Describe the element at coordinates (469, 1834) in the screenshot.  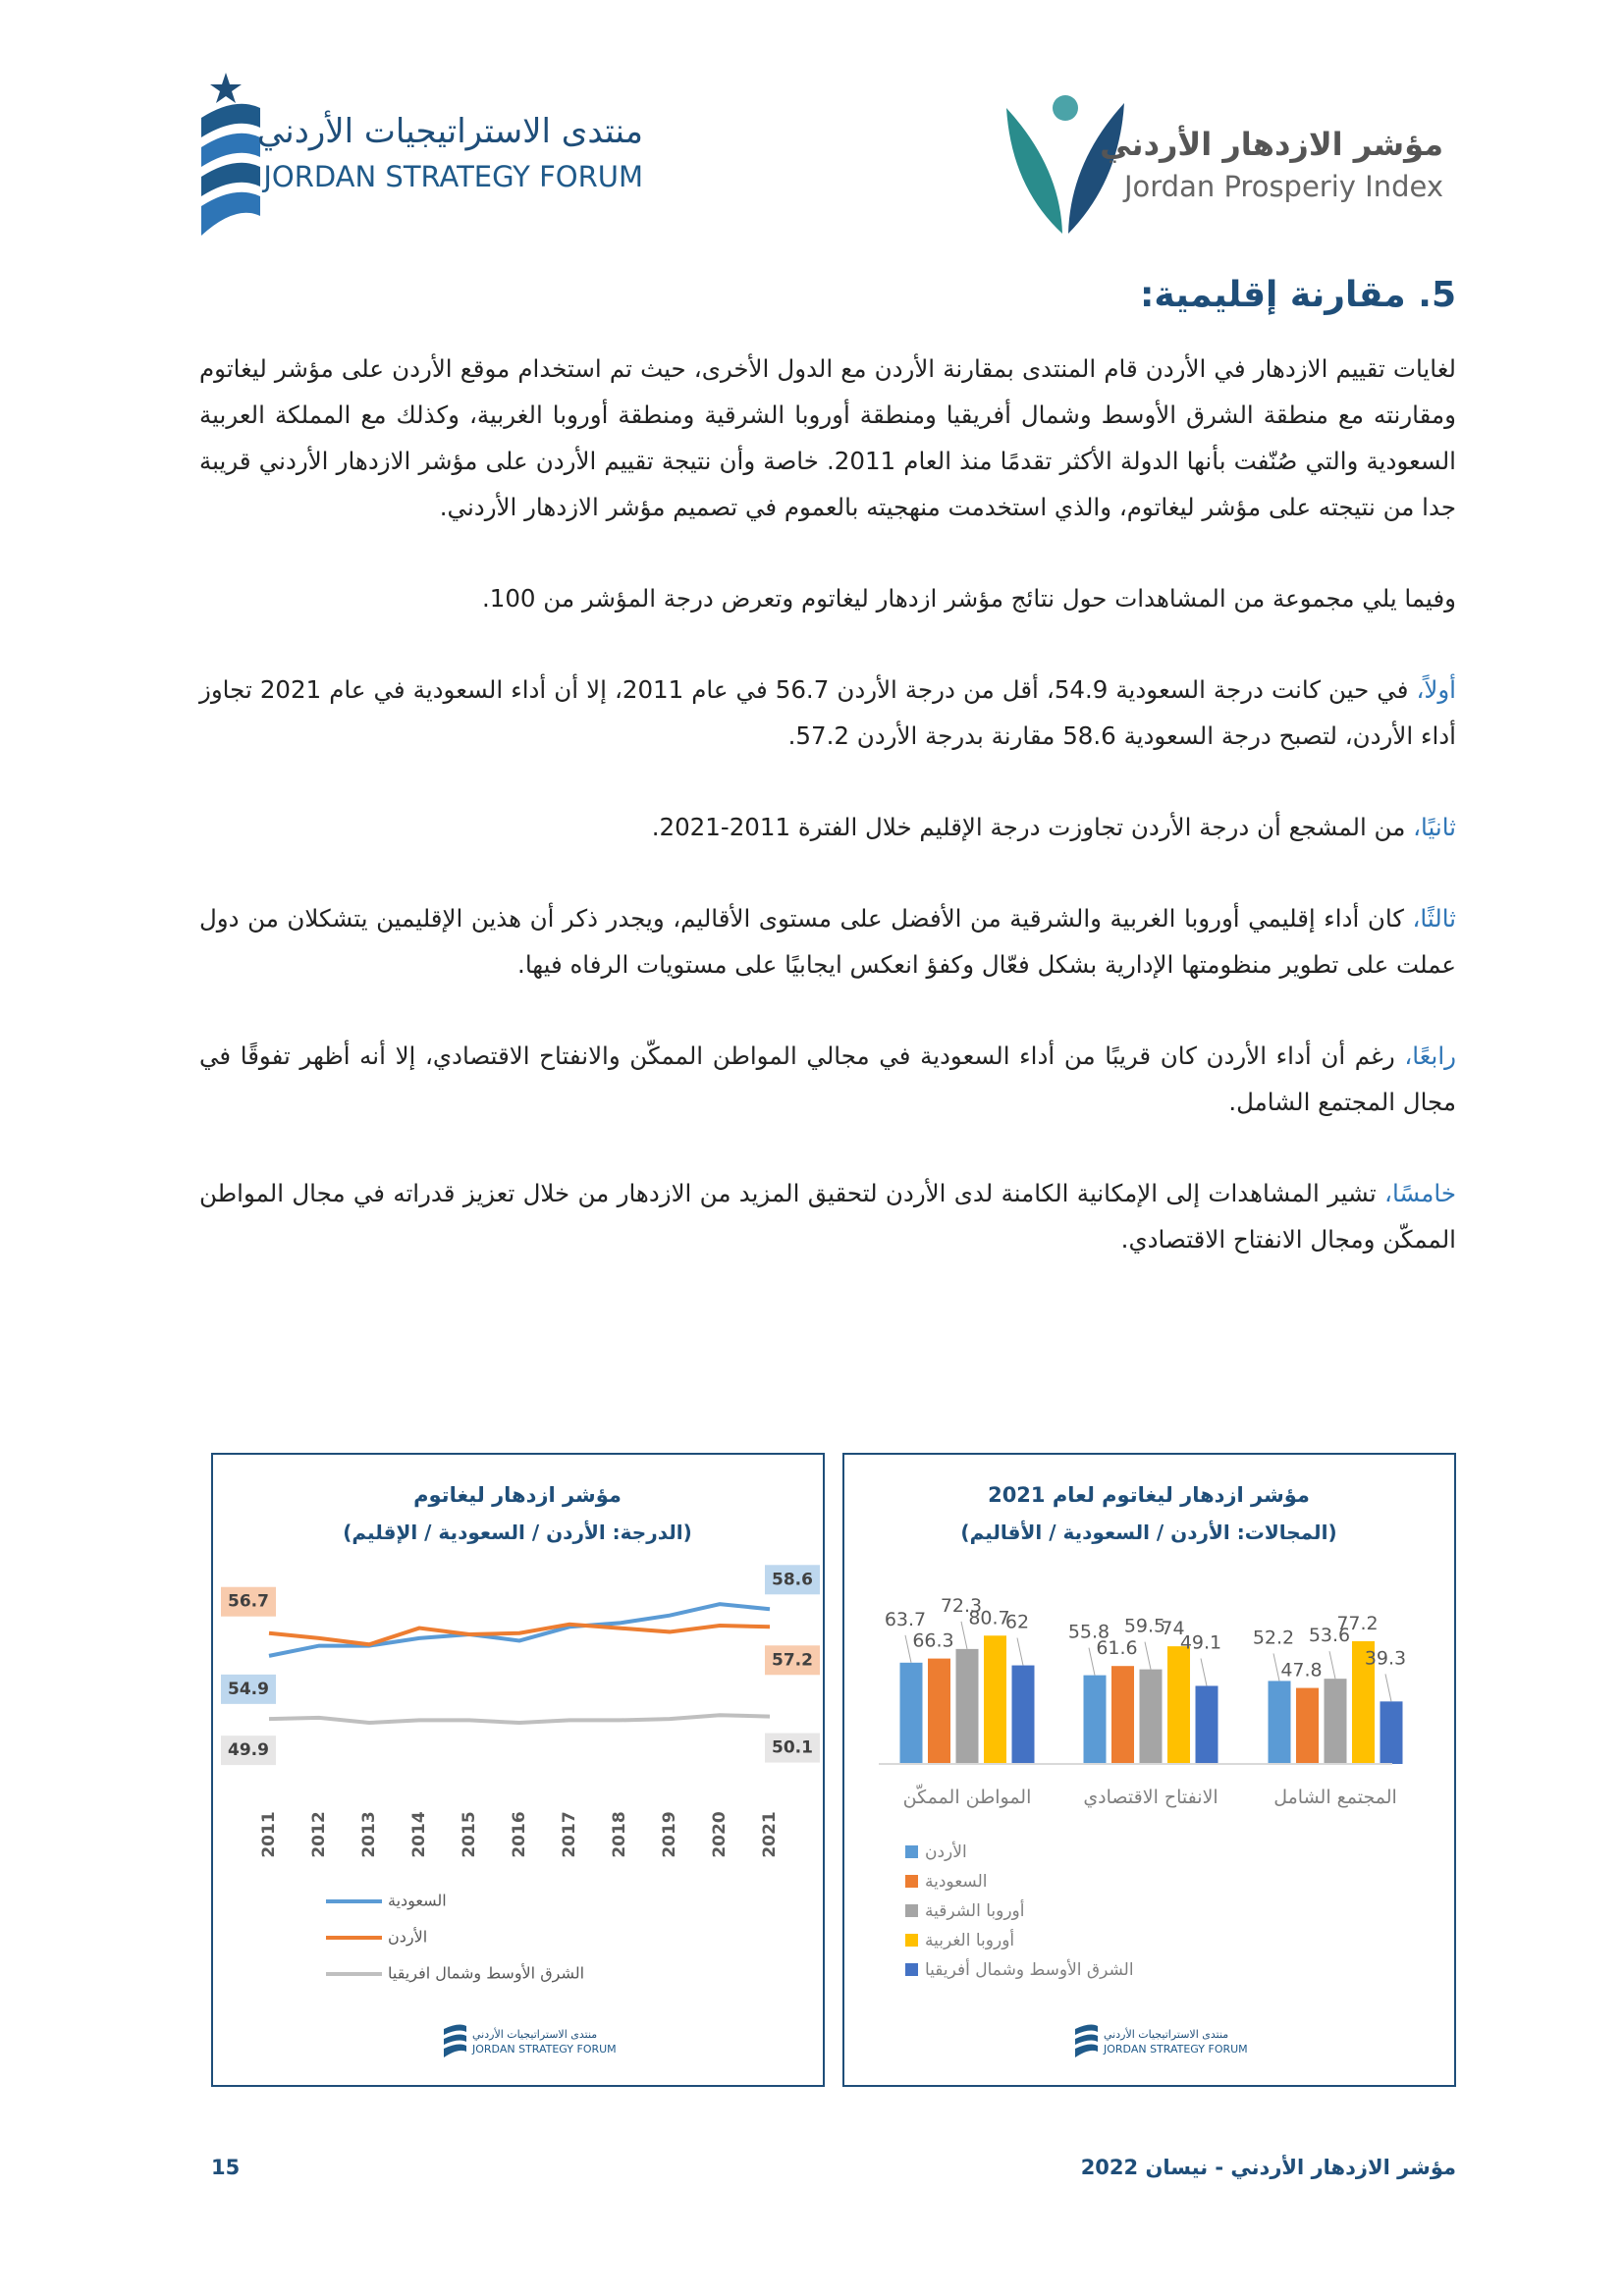
I see `x-tick-label: 2015` at that location.